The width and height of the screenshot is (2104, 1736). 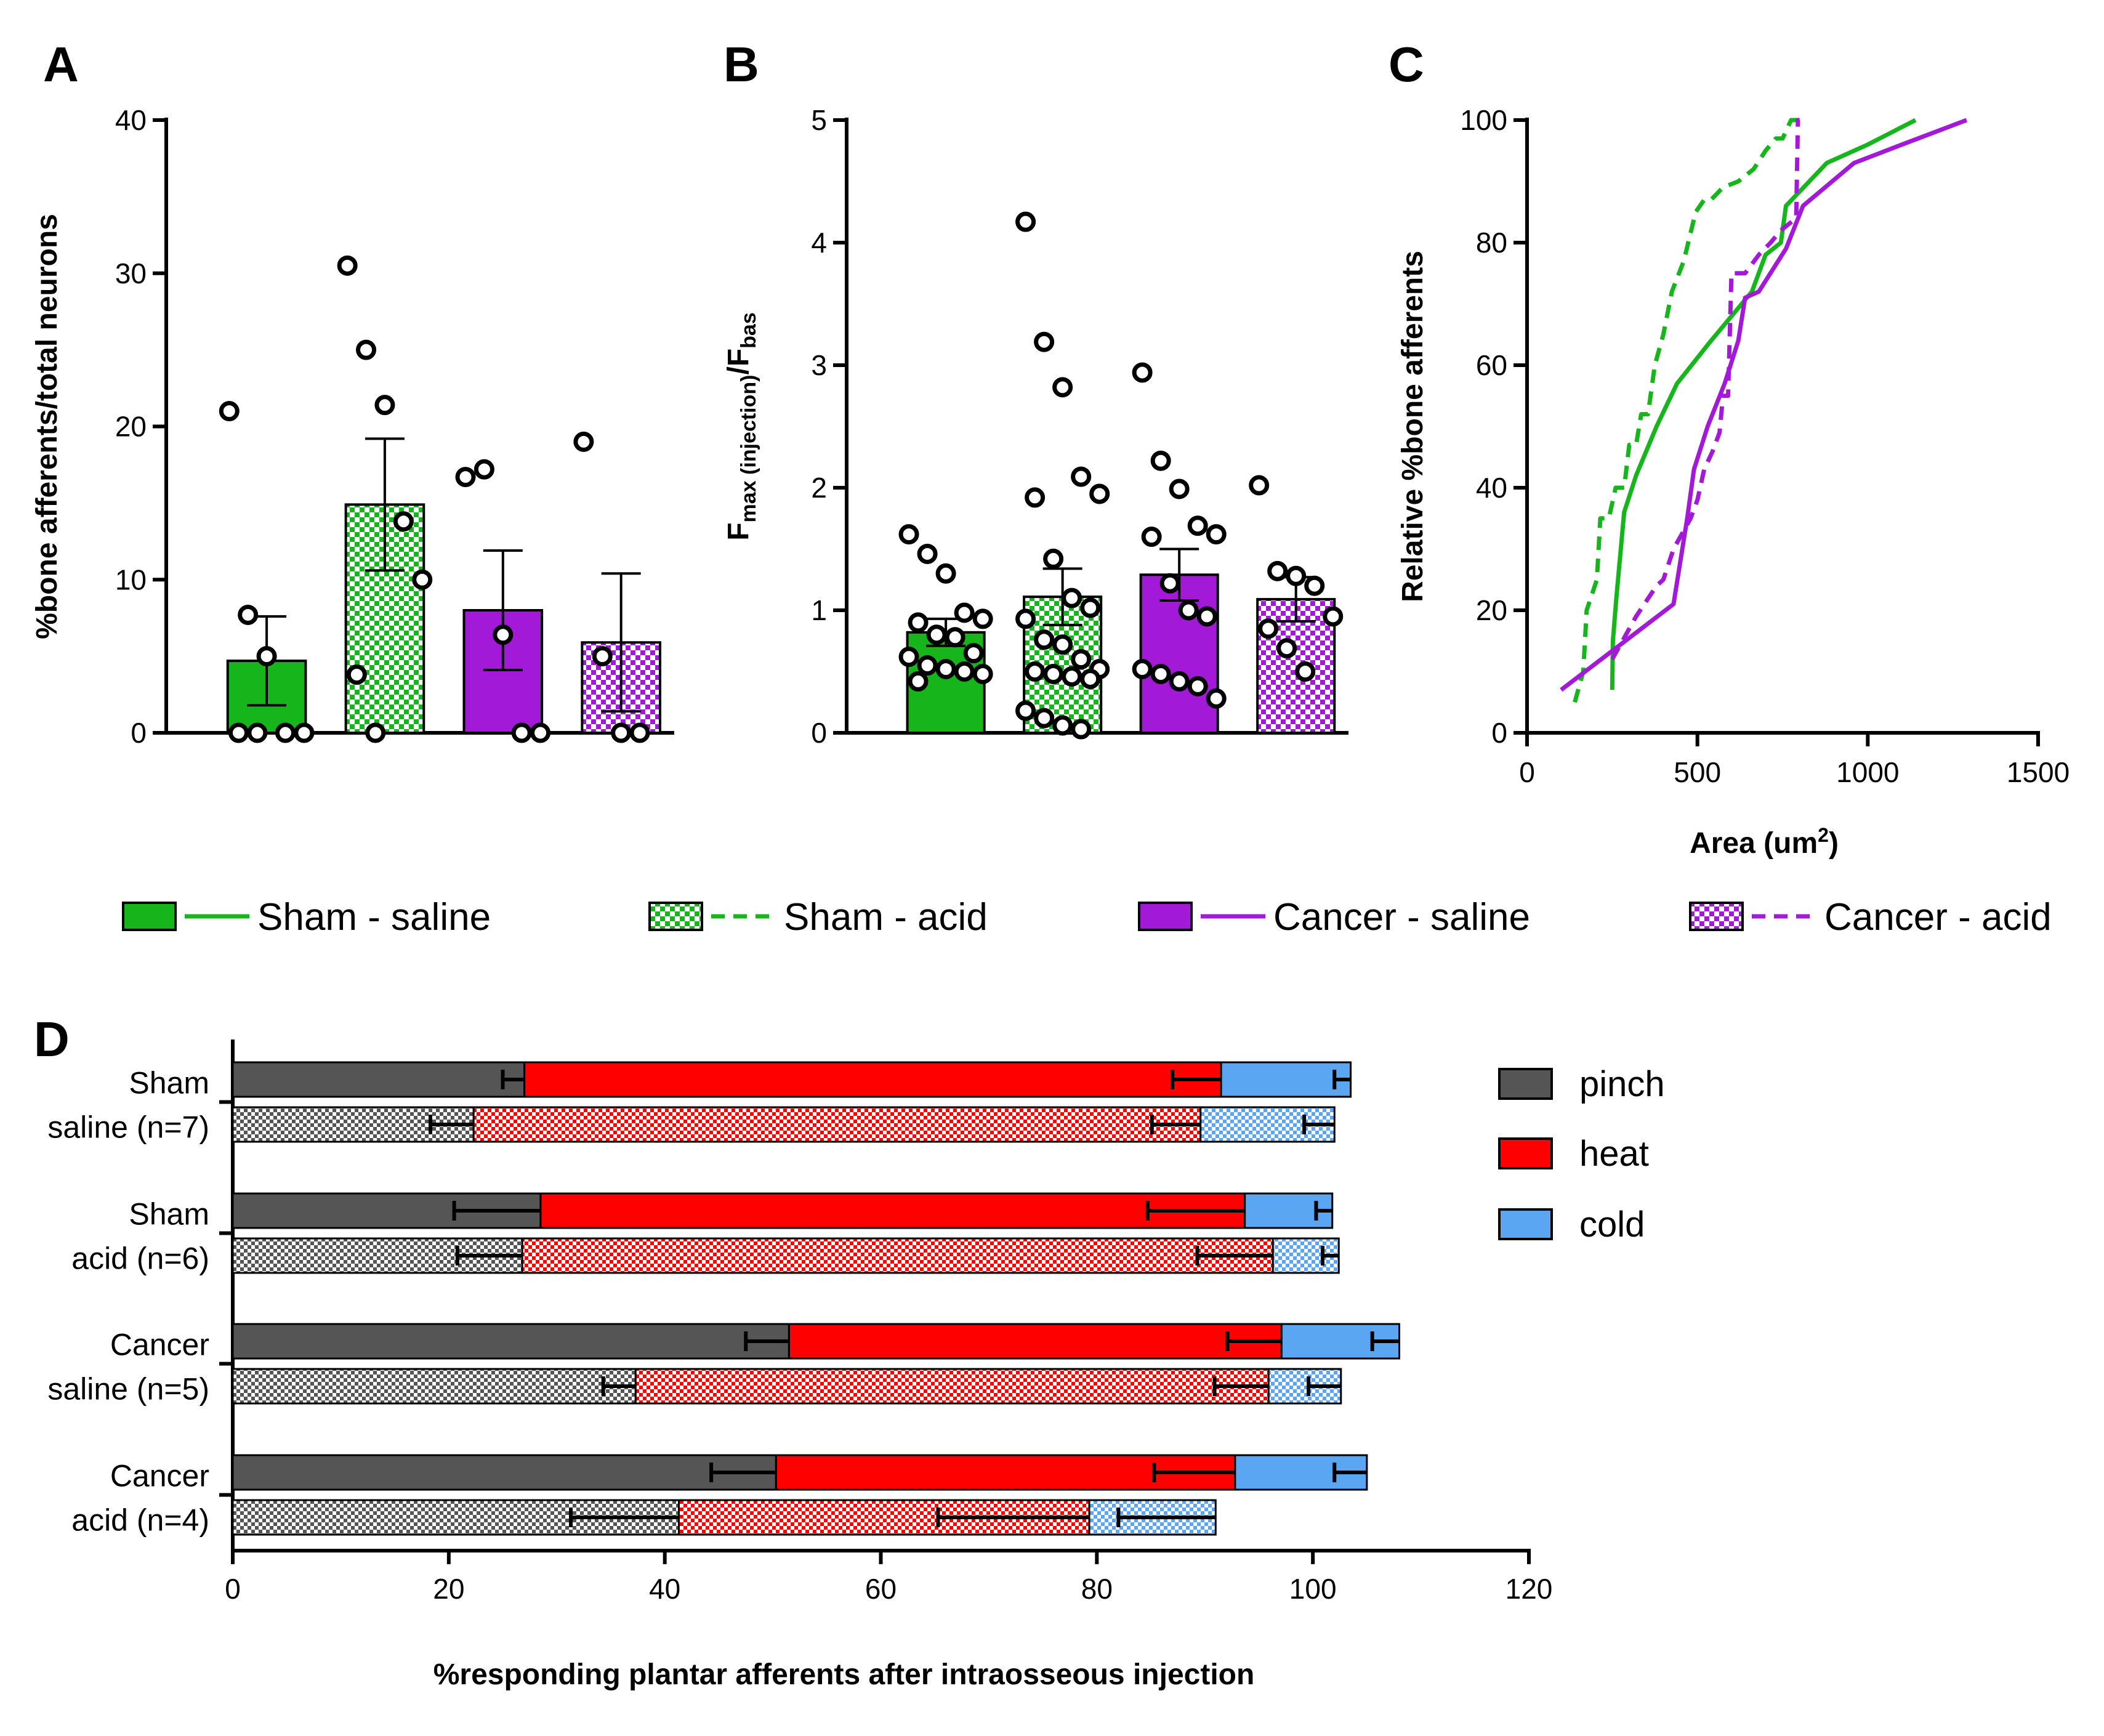 What do you see at coordinates (374, 918) in the screenshot?
I see `legend-label: Sham - saline` at bounding box center [374, 918].